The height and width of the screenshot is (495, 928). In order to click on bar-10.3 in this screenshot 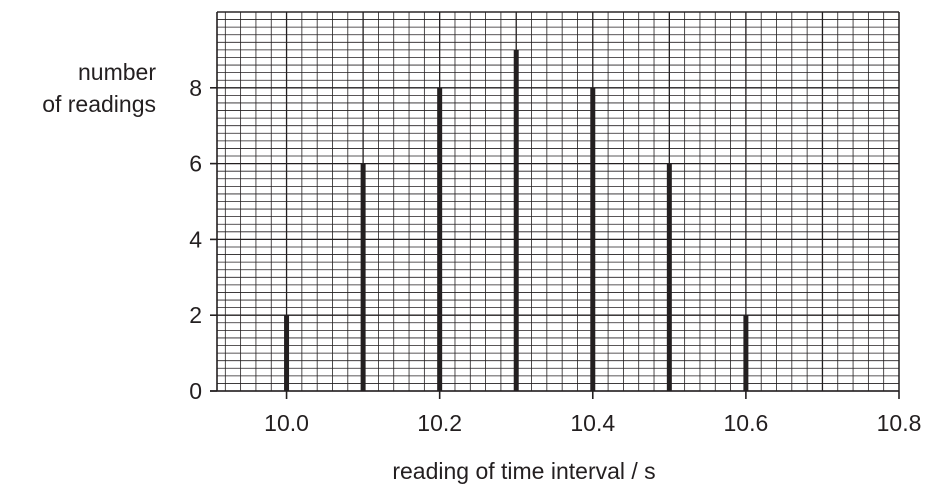, I will do `click(516, 220)`.